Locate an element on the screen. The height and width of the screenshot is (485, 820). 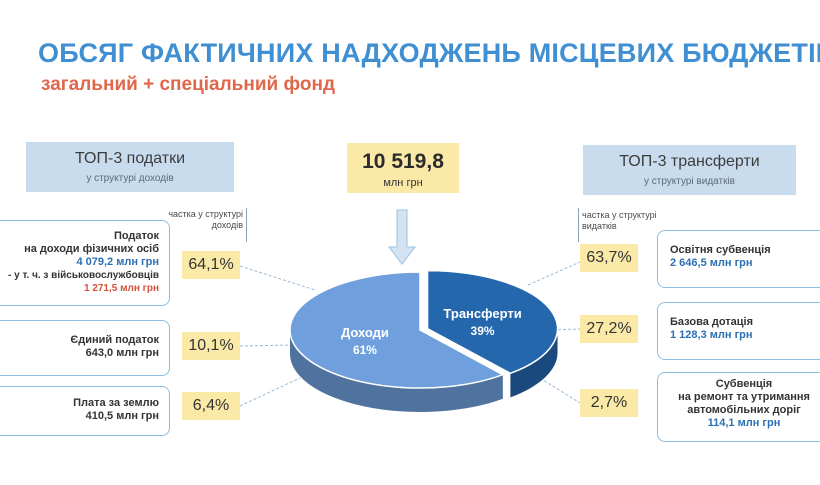
transfer-name-line1: Субвенція is located at coordinates (744, 384).